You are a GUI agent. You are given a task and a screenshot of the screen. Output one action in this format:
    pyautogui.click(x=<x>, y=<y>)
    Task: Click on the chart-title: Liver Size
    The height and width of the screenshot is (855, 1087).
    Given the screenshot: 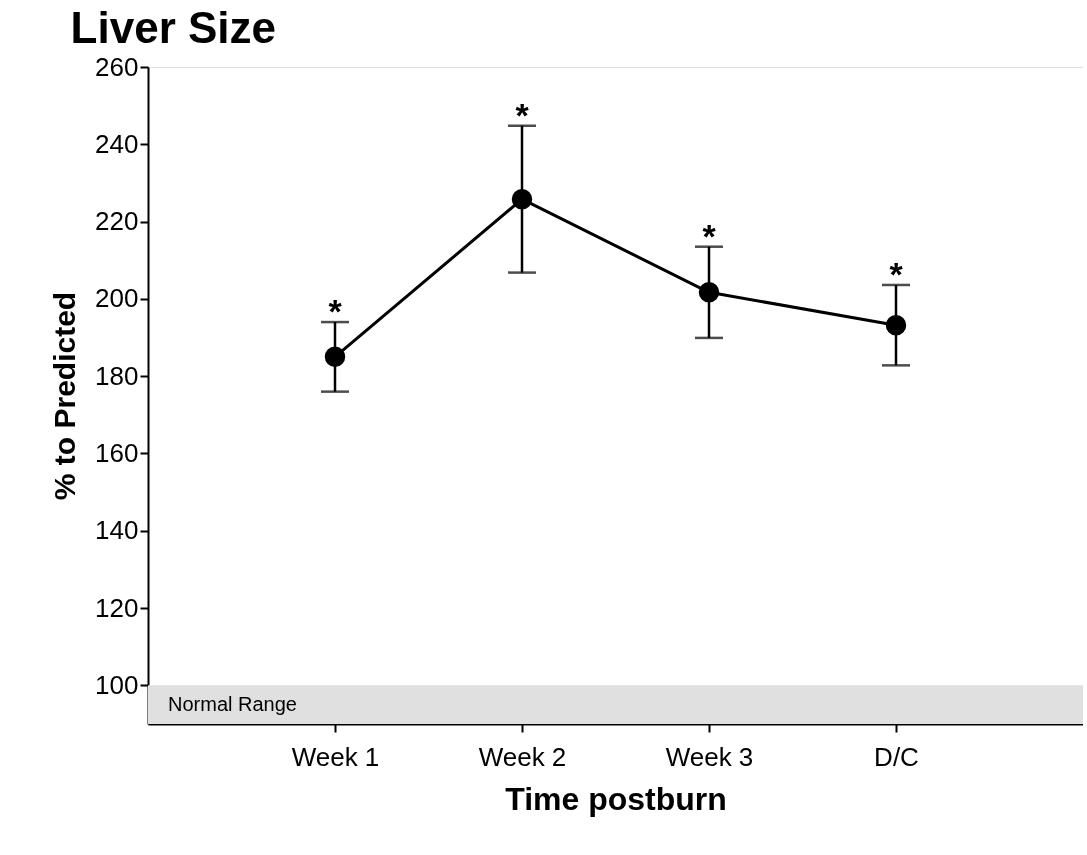 What is the action you would take?
    pyautogui.click(x=173, y=27)
    